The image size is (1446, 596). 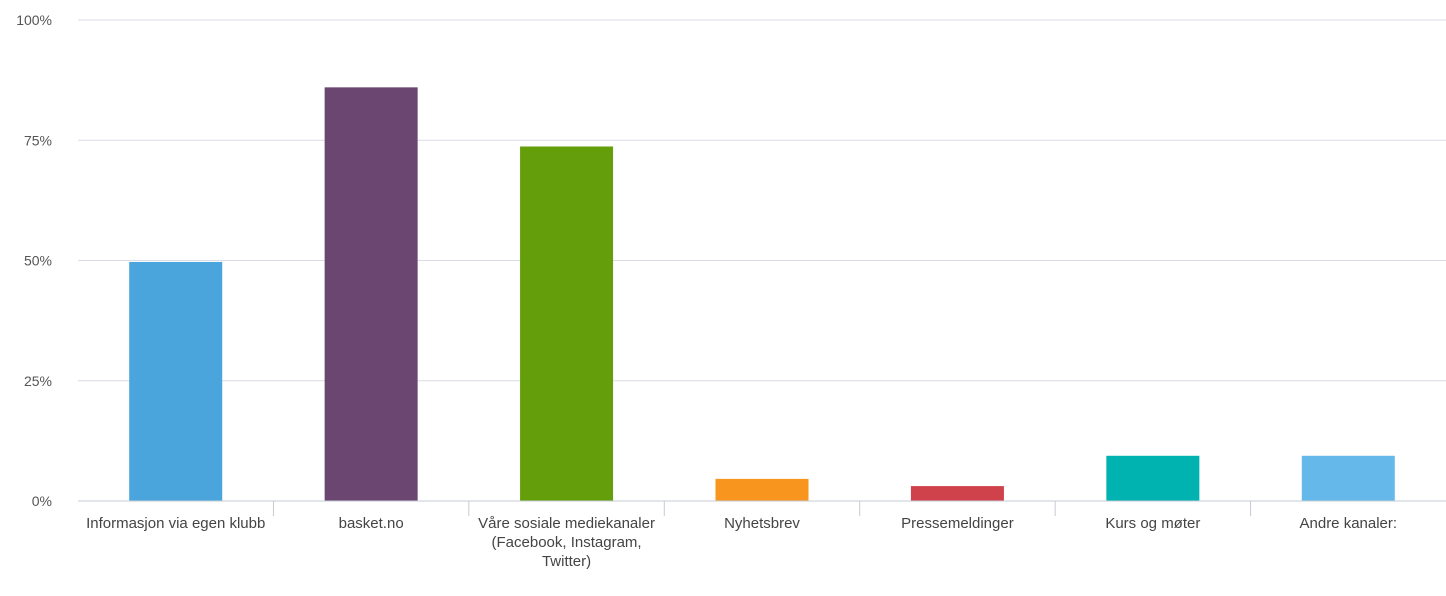 I want to click on y-tick-label: 0%, so click(x=42, y=501).